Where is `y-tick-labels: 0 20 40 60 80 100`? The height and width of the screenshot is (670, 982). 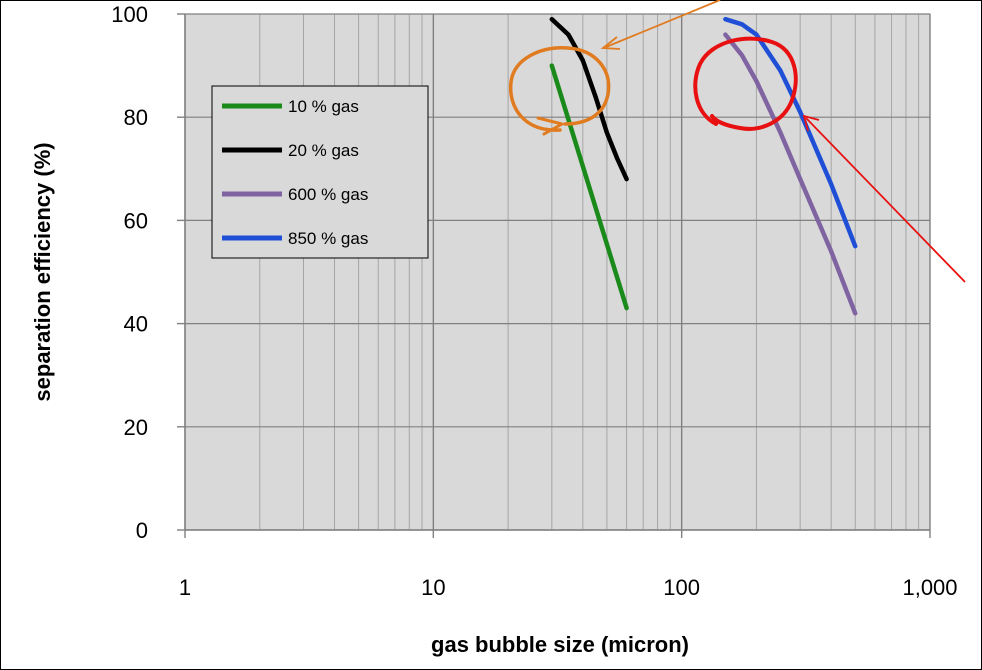 y-tick-labels: 0 20 40 60 80 100 is located at coordinates (129, 272).